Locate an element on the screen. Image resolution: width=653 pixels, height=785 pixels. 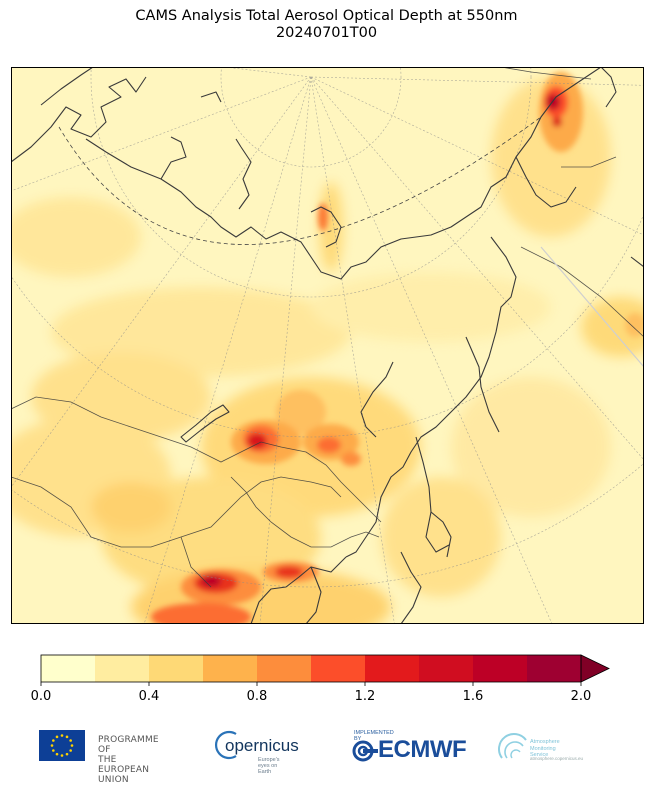
colorbar-ticks: 0.0 0.4 0.8 1.2 1.6 2.0 is located at coordinates (311, 693).